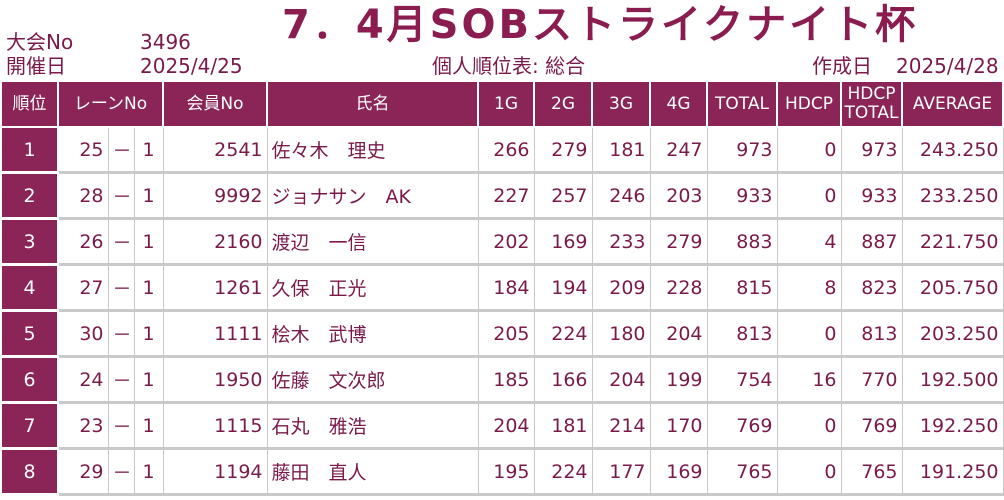  Describe the element at coordinates (678, 104) in the screenshot. I see `col-game-4: 4G` at that location.